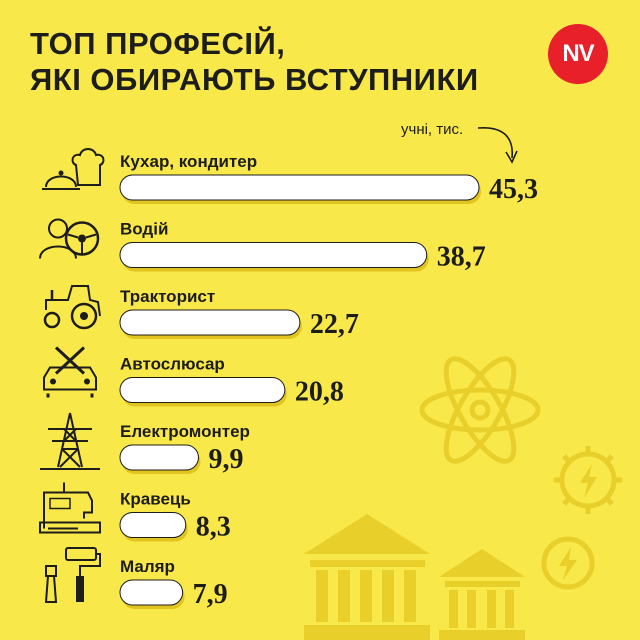  What do you see at coordinates (319, 392) in the screenshot?
I see `value-label: 20,8` at bounding box center [319, 392].